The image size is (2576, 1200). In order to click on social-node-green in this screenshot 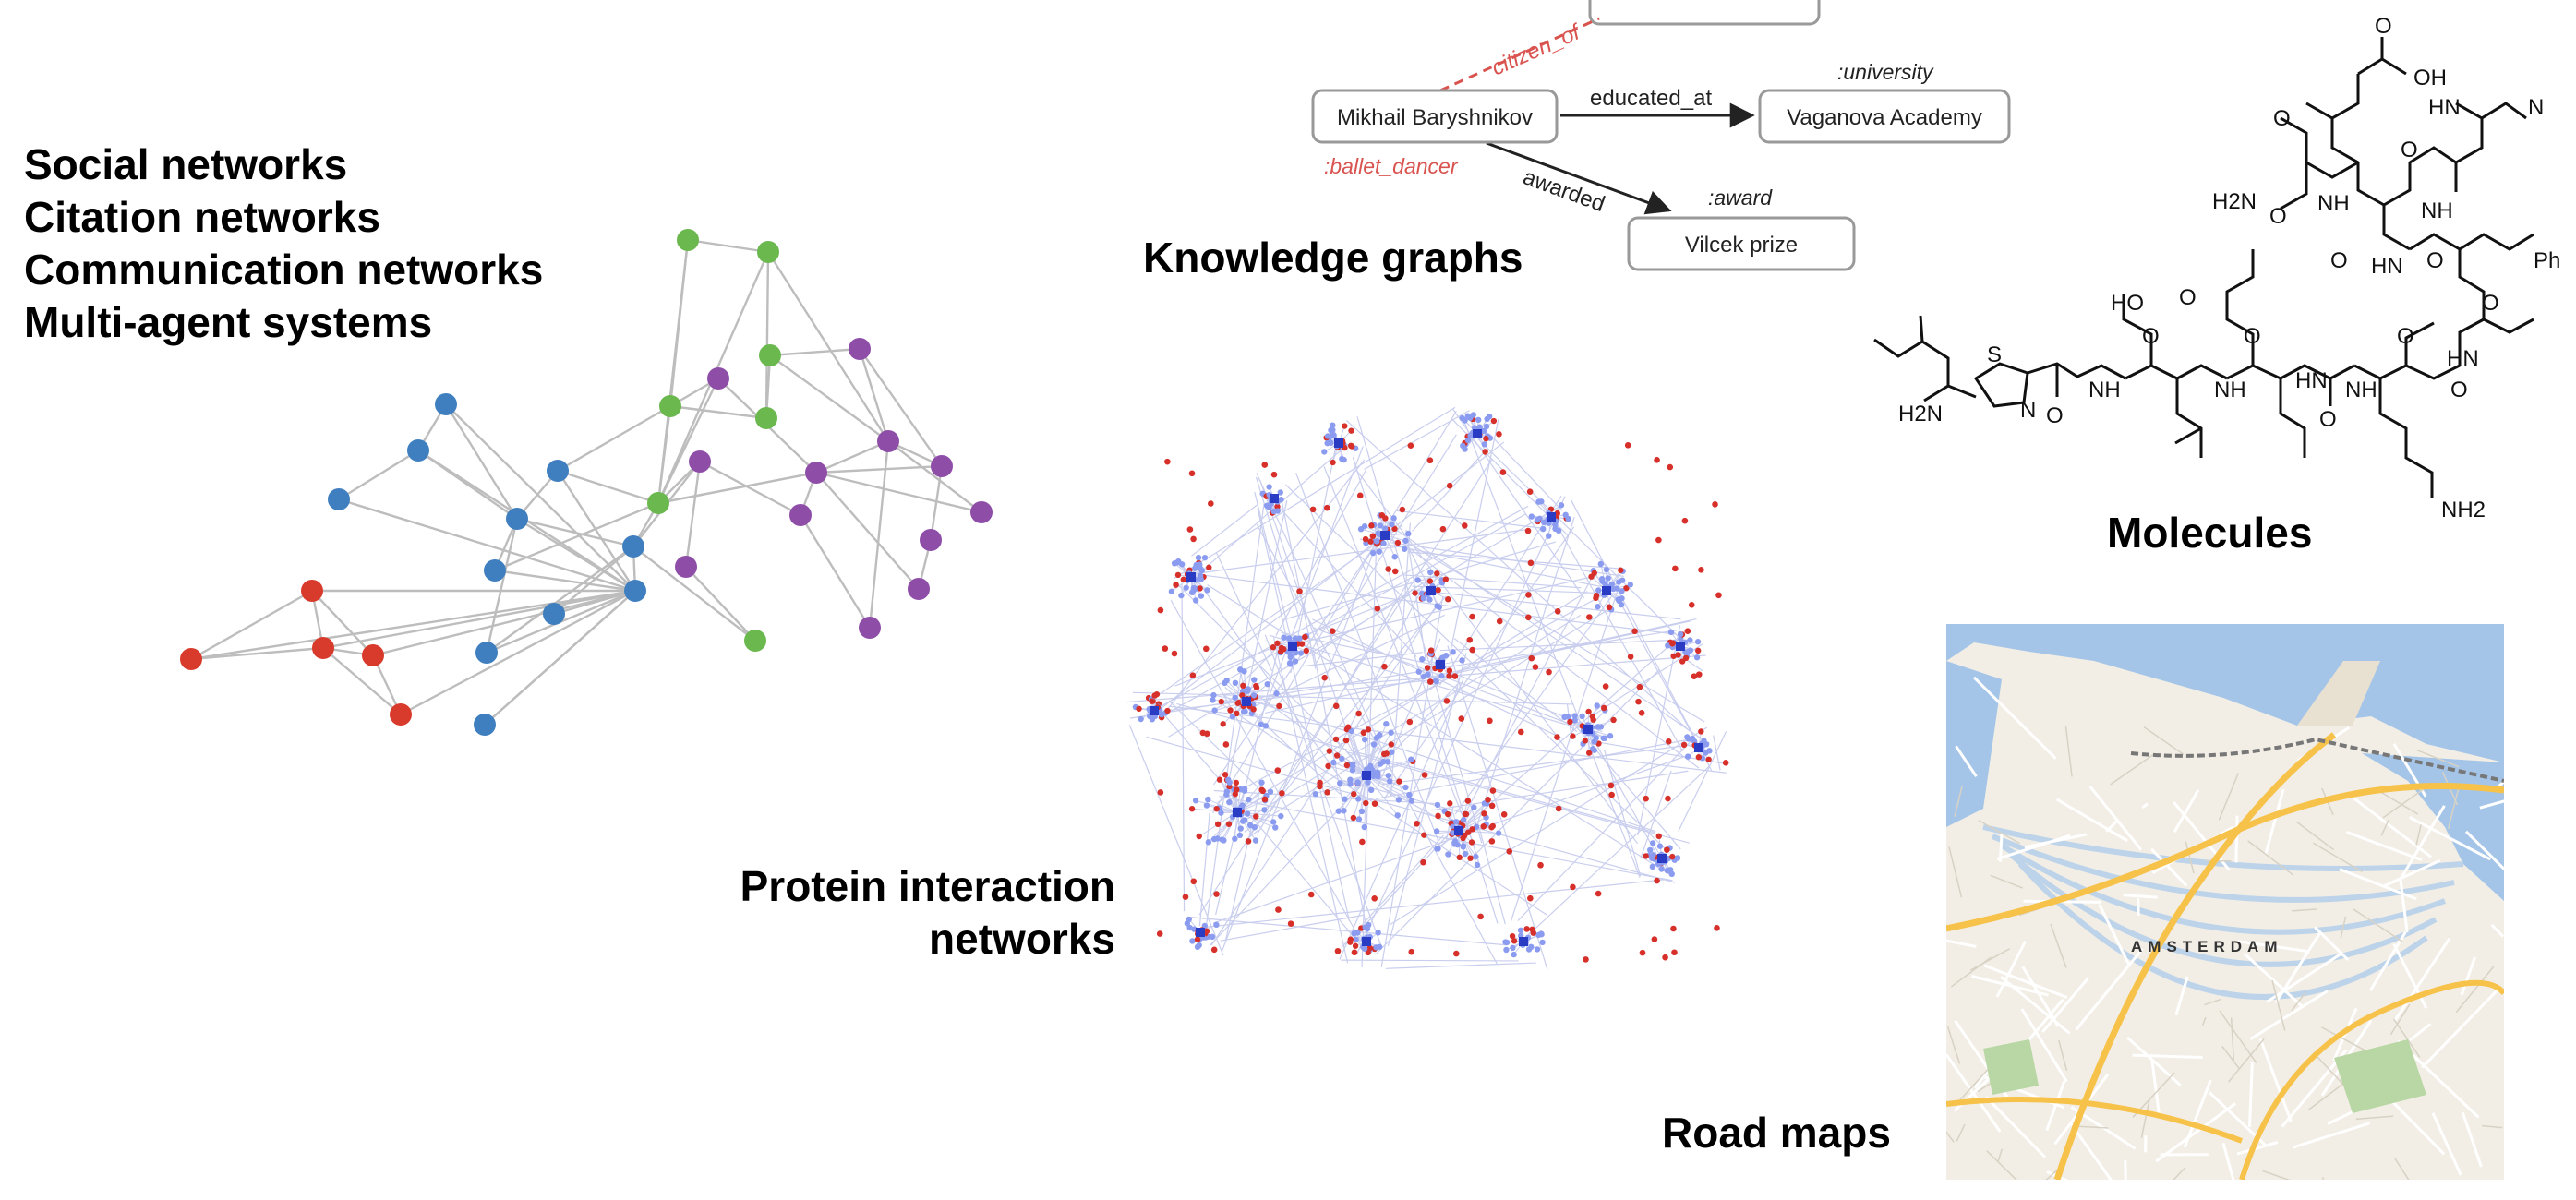, I will do `click(670, 406)`.